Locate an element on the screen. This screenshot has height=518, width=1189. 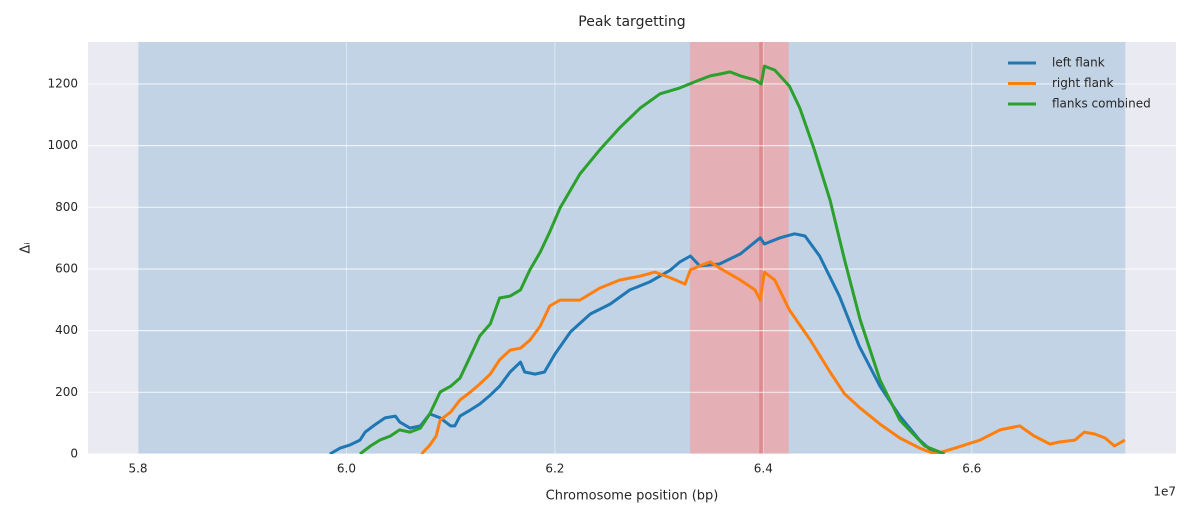
y-axis-label: Δᵢ is located at coordinates (26, 247).